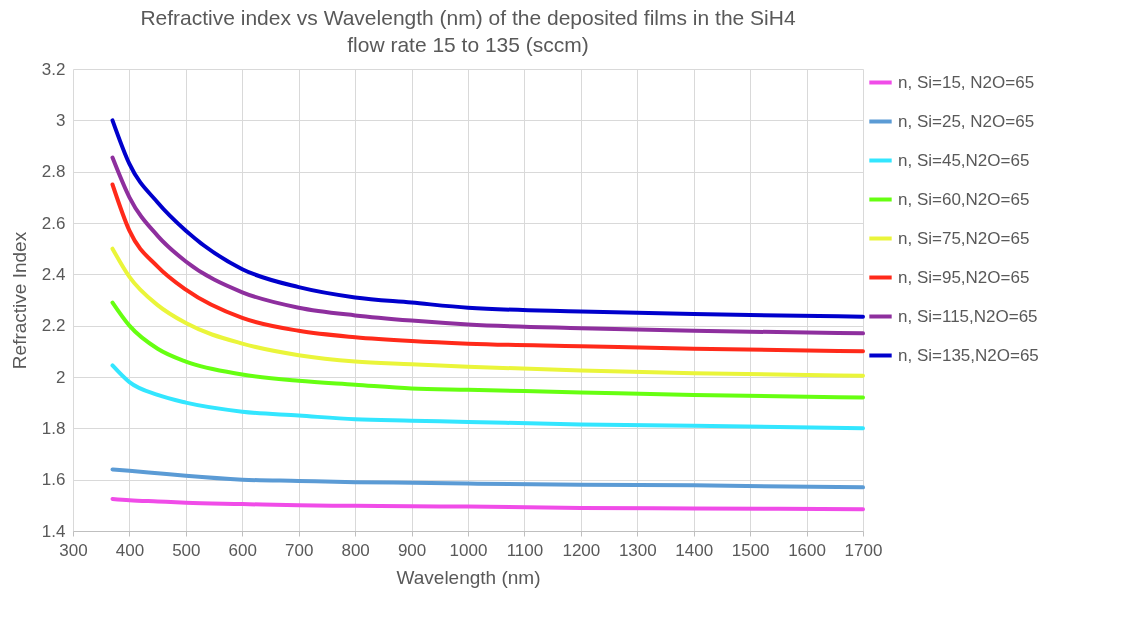  I want to click on legend-label: n, Si=60,N2O=65, so click(964, 199).